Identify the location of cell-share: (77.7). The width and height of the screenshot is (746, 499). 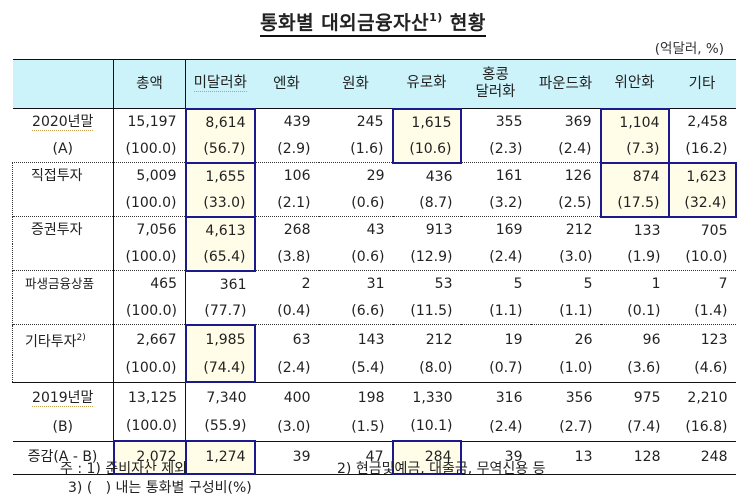
(225, 310).